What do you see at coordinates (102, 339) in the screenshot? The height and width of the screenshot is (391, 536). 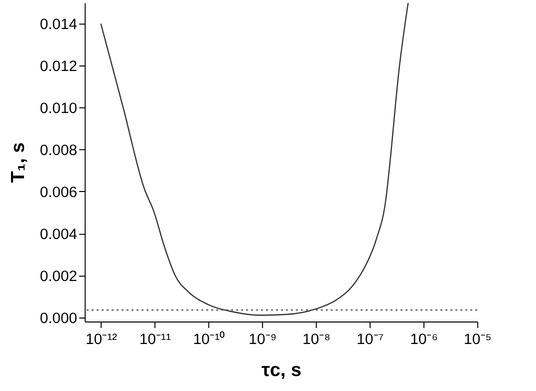 I see `x-tick-label: 10⁻¹²` at bounding box center [102, 339].